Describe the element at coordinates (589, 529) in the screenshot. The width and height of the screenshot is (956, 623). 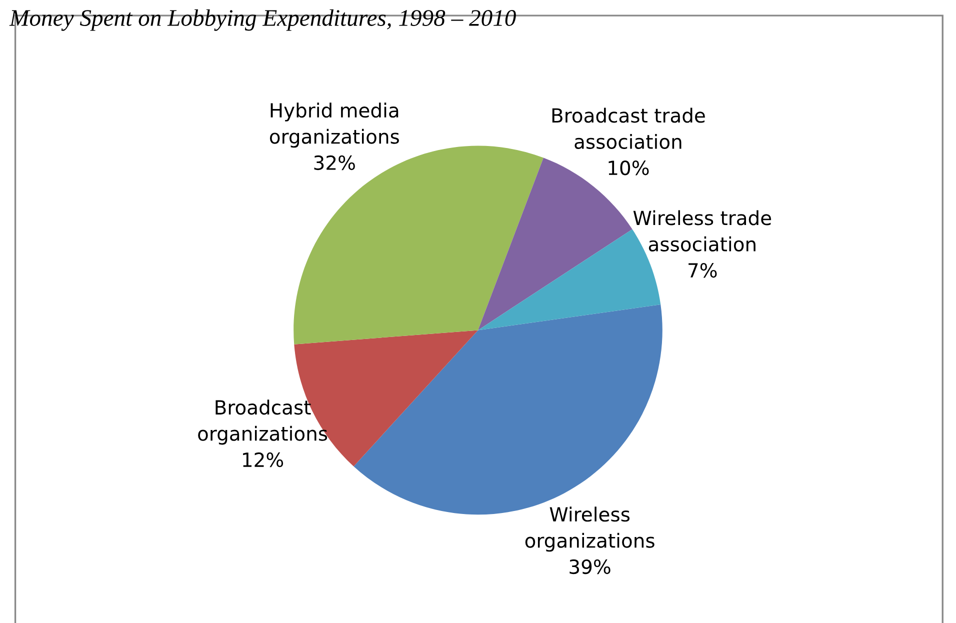
I see `slice-label: Wireless organizations` at that location.